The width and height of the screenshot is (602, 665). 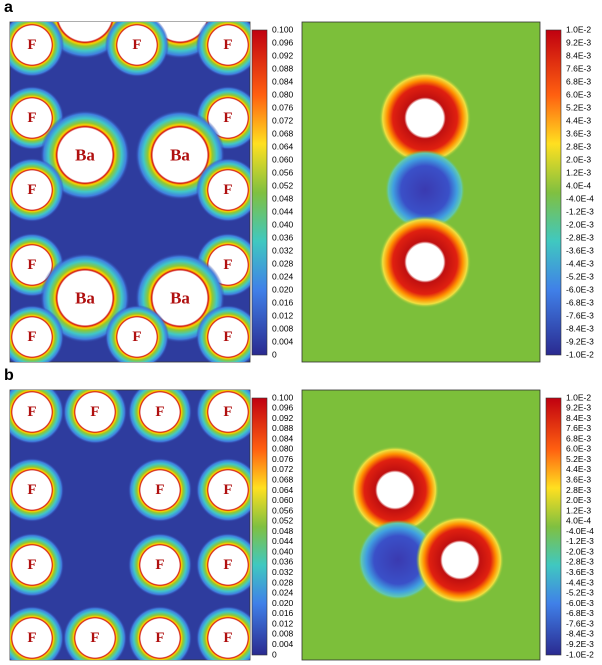 I want to click on colorbar-label: -8.4E-3, so click(x=580, y=328).